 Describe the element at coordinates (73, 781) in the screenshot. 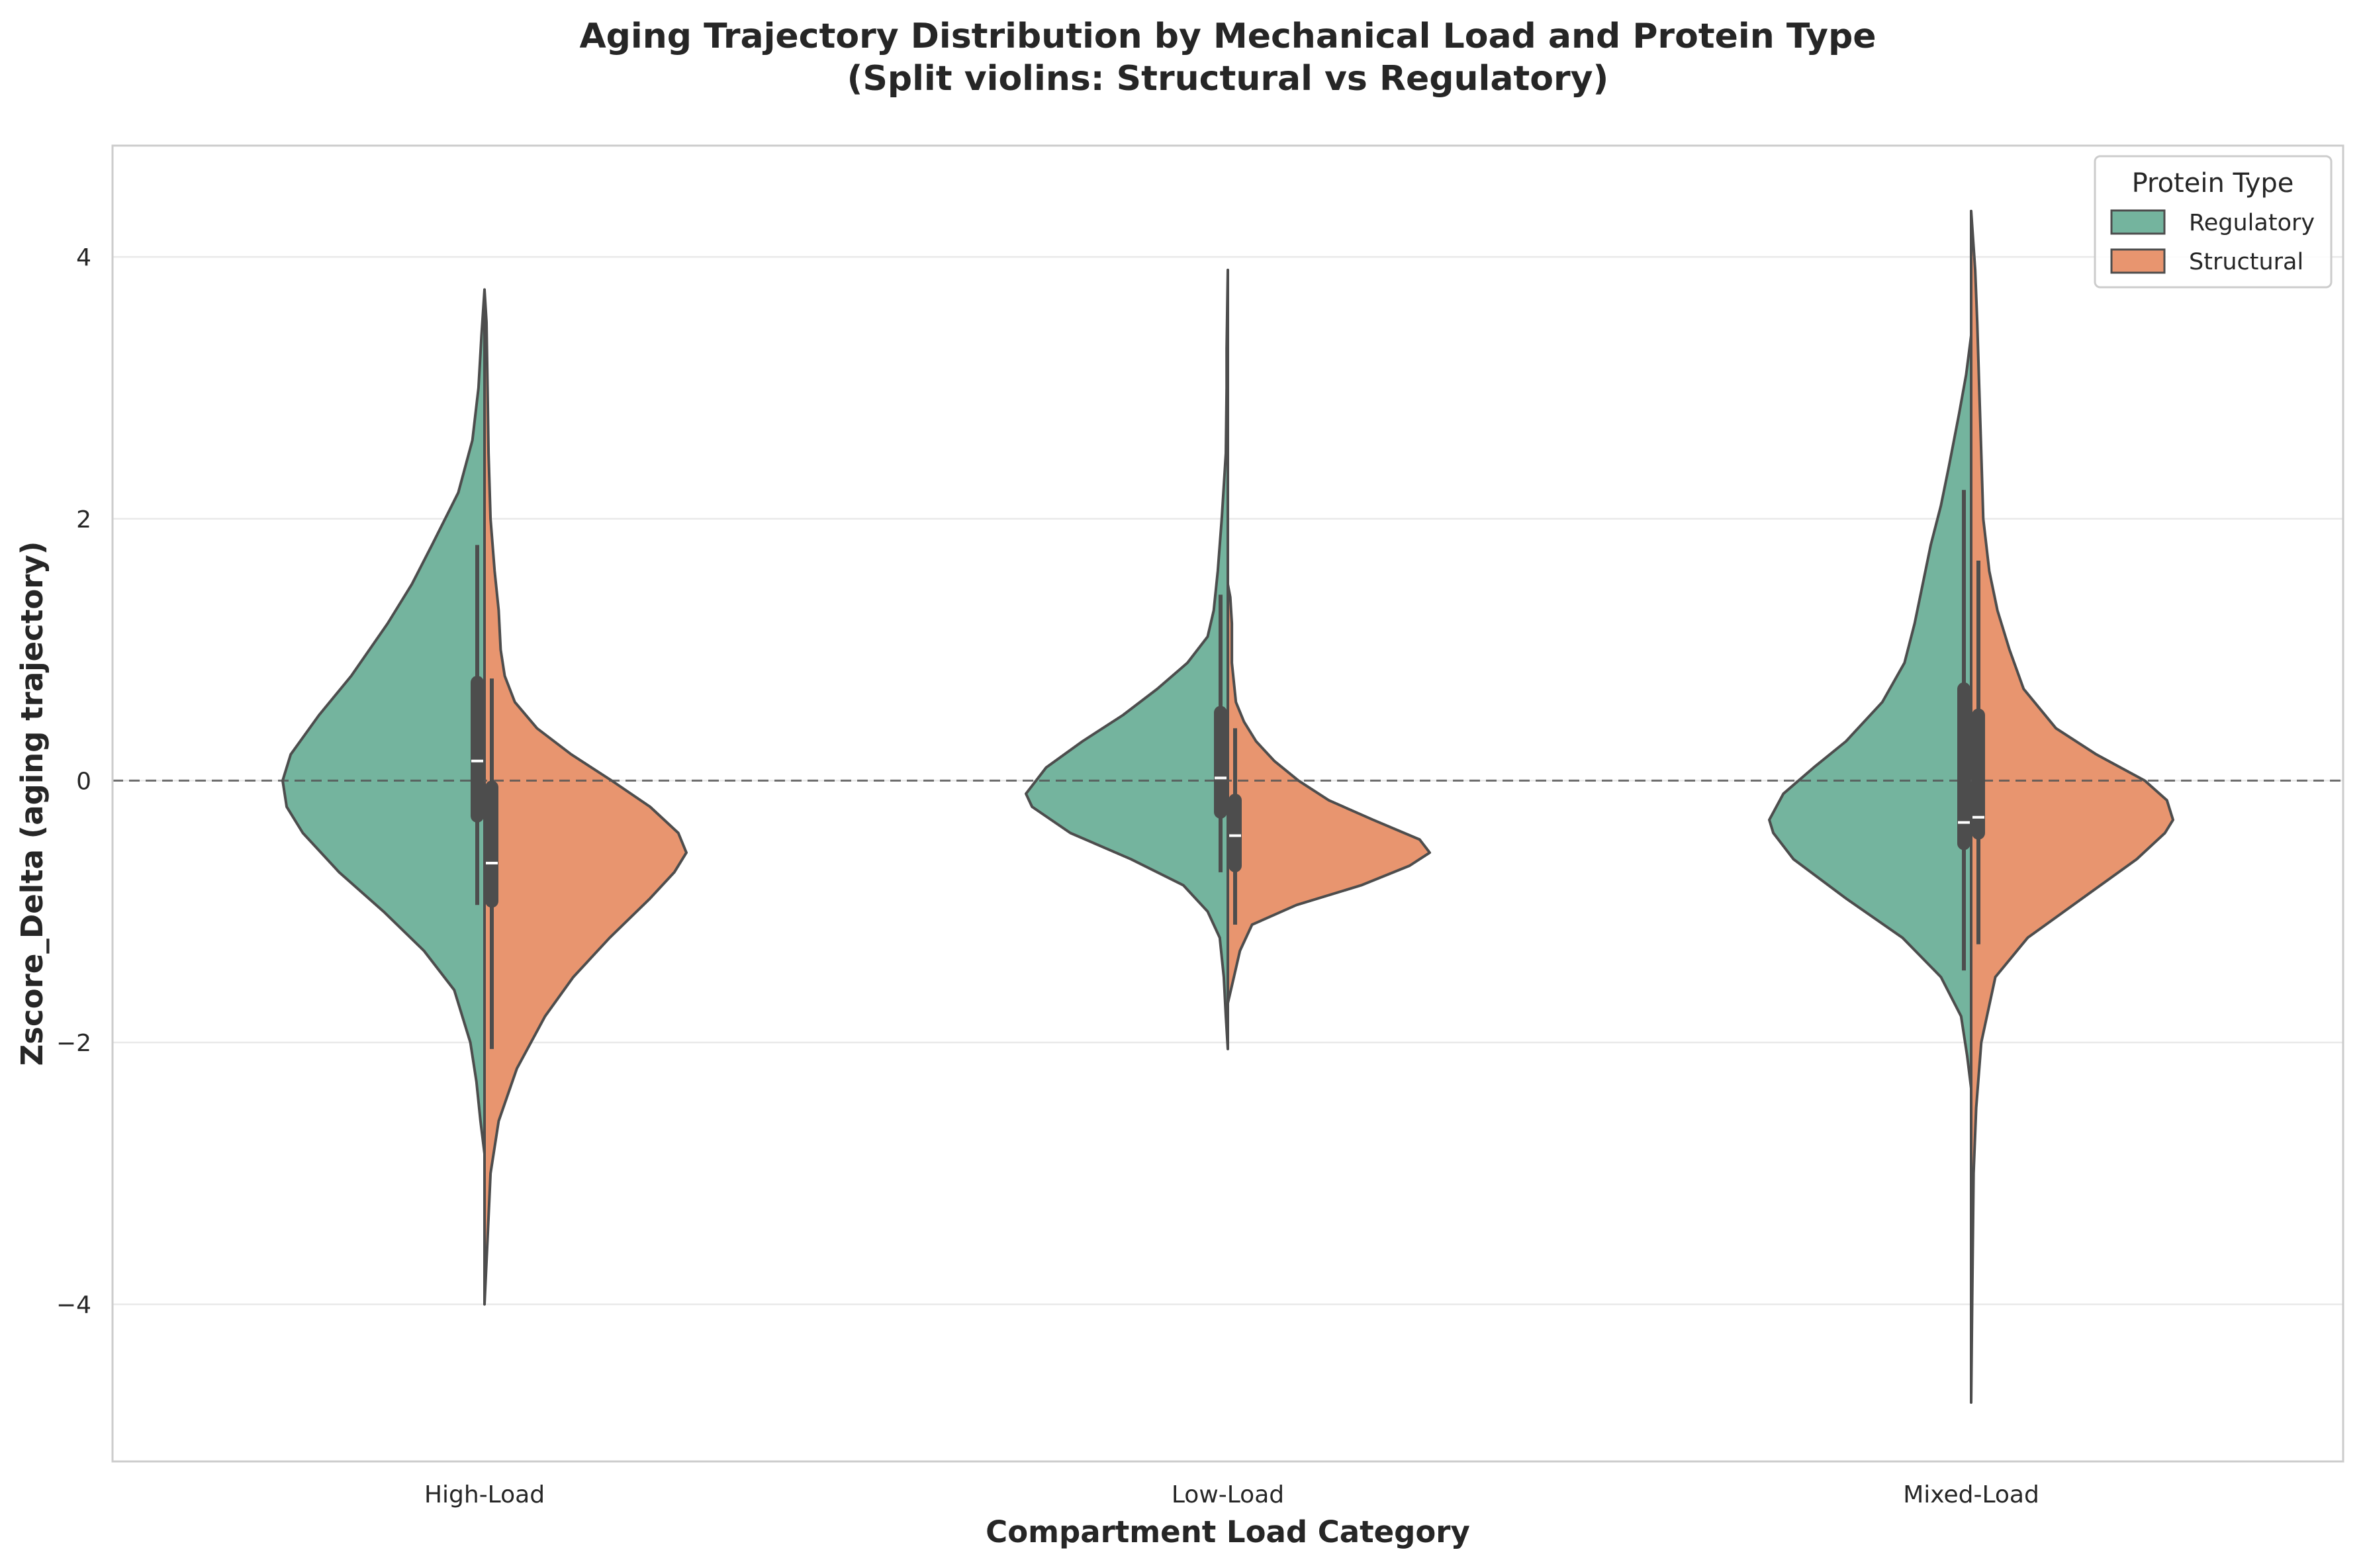

I see `y-axis-ticks: −4 −2 0 2 4` at that location.